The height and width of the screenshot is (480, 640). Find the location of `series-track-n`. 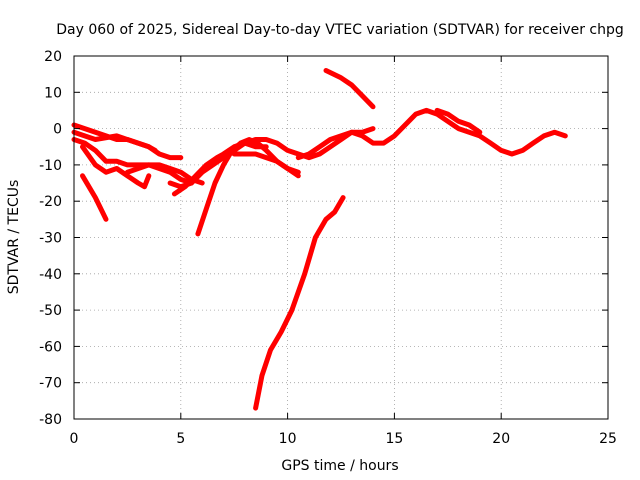

series-track-n is located at coordinates (431, 134).